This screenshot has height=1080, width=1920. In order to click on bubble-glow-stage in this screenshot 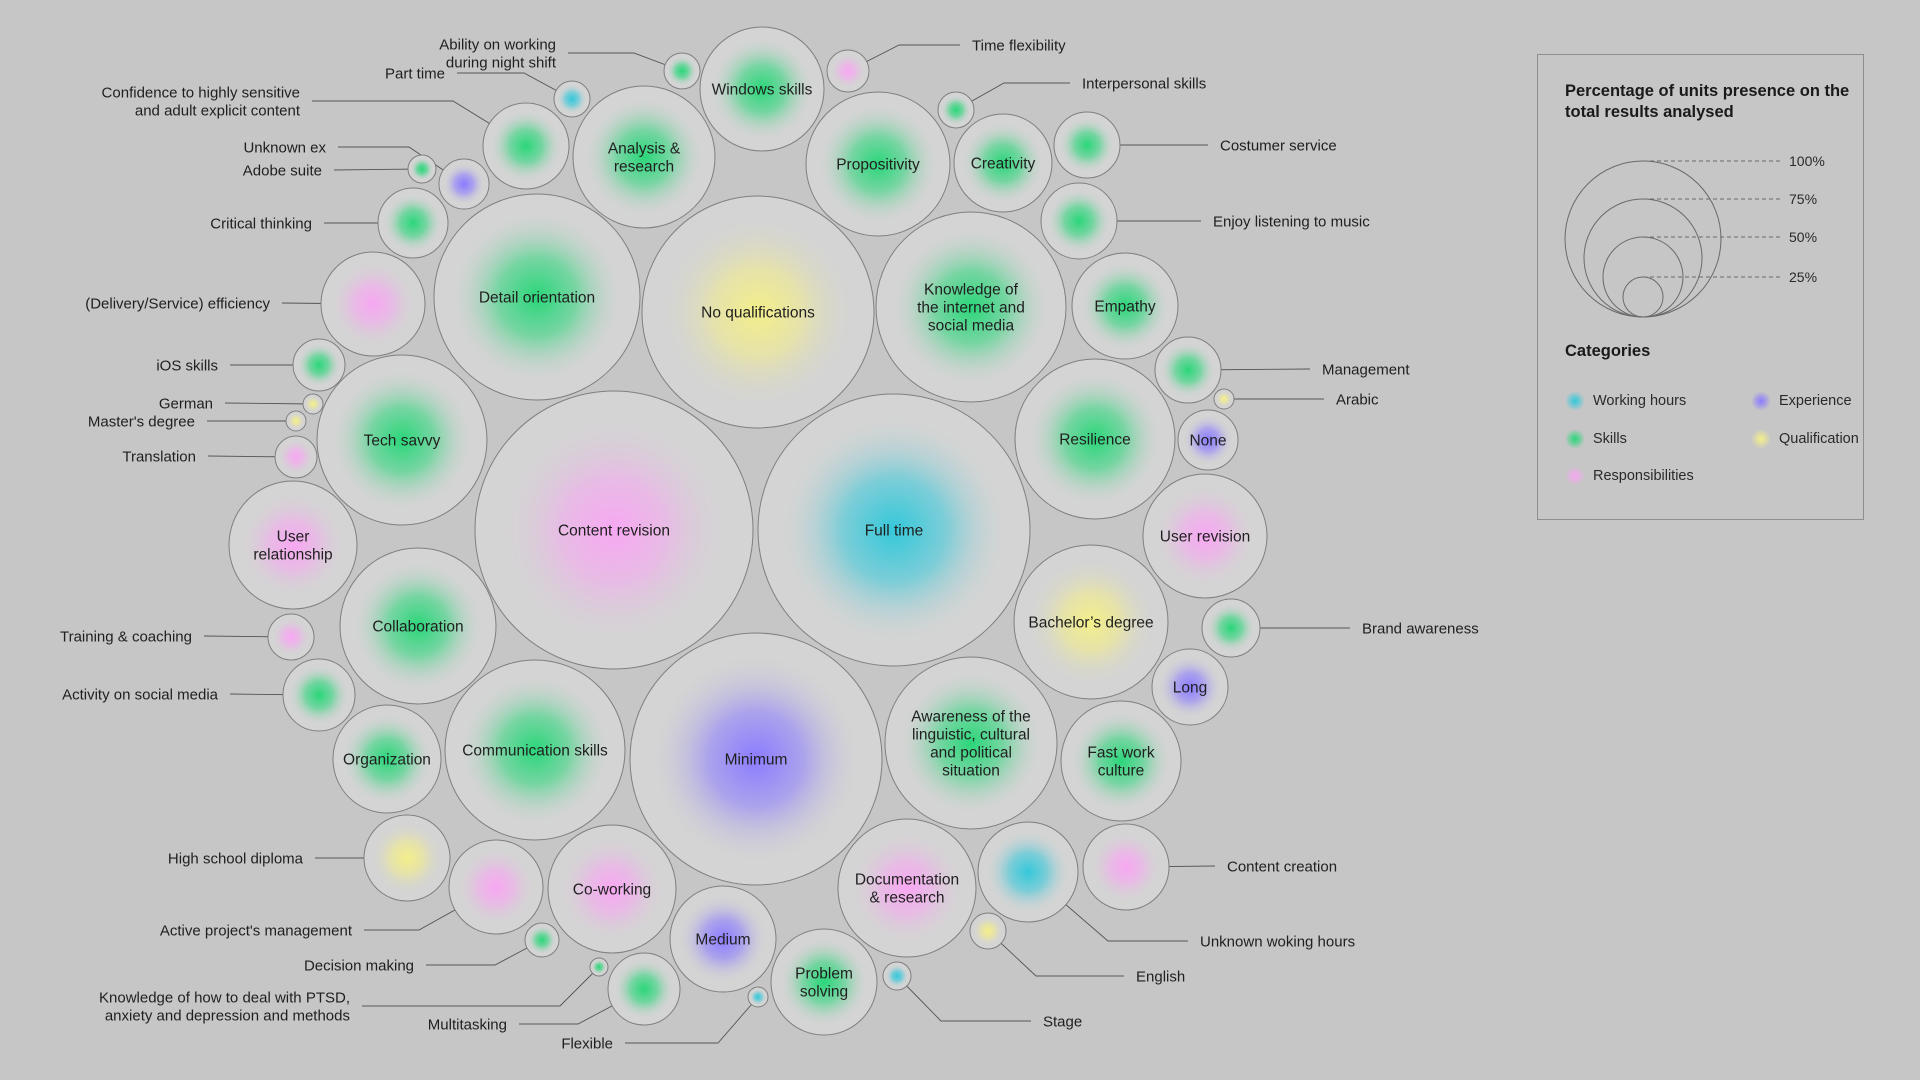, I will do `click(897, 976)`.